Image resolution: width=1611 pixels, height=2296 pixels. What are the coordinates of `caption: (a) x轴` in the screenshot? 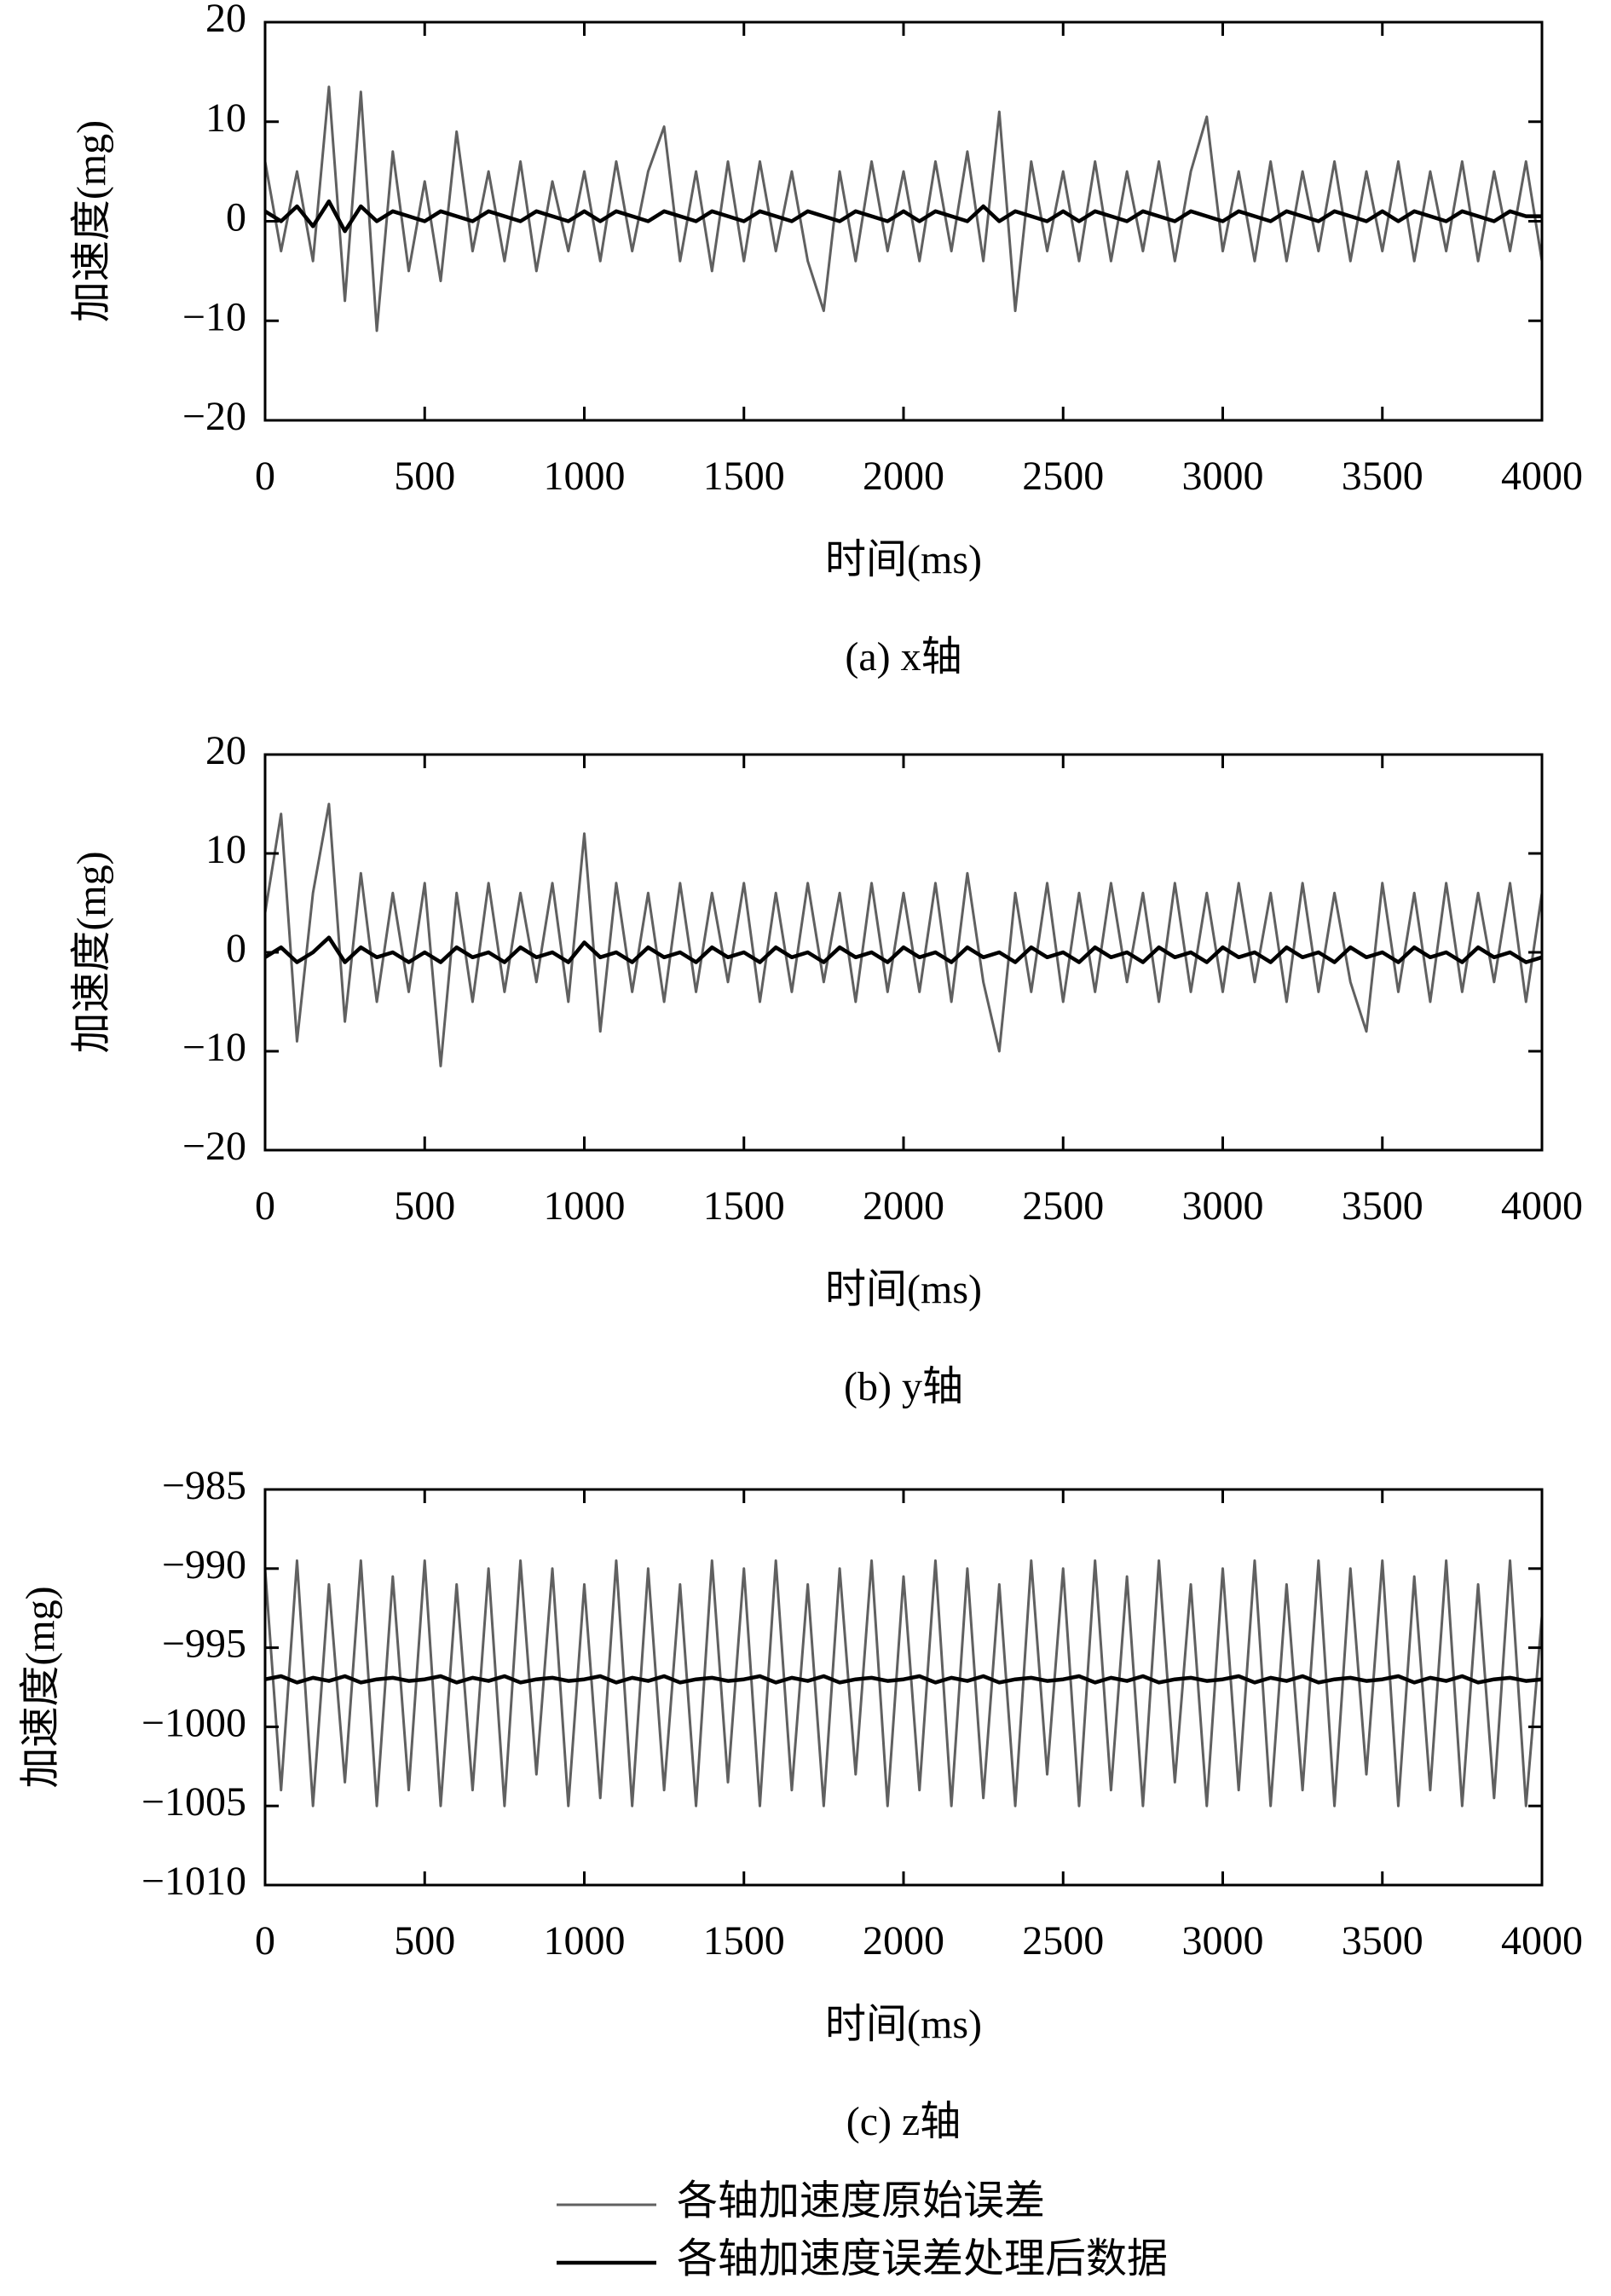 It's located at (903, 657).